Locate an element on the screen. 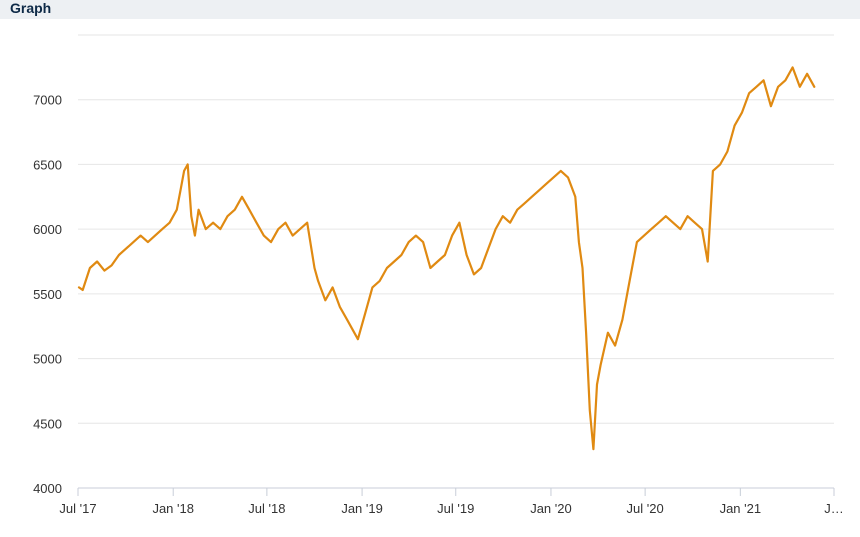  y-tick-label: 5500 is located at coordinates (47, 294).